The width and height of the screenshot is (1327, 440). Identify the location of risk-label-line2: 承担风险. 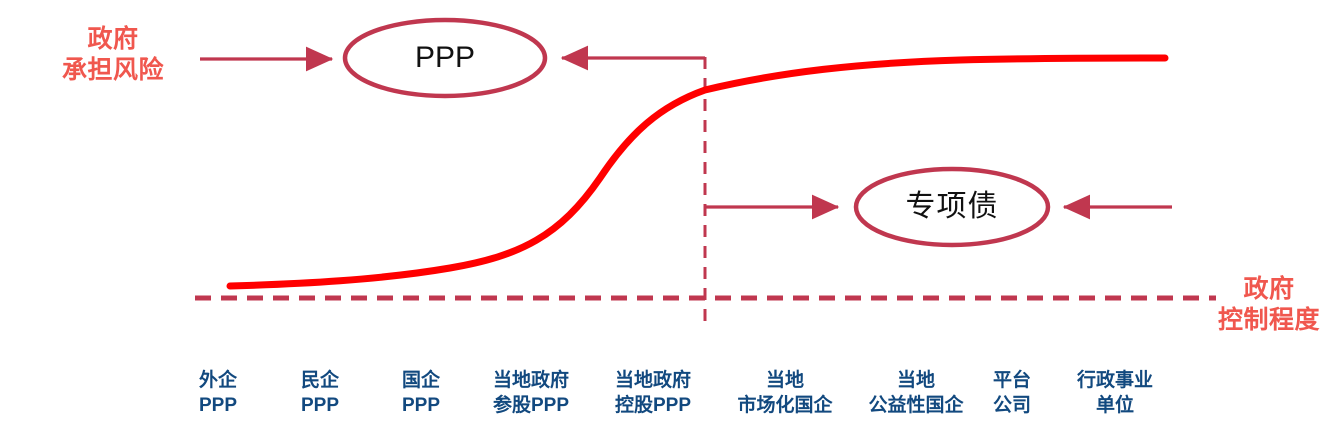
(112, 70).